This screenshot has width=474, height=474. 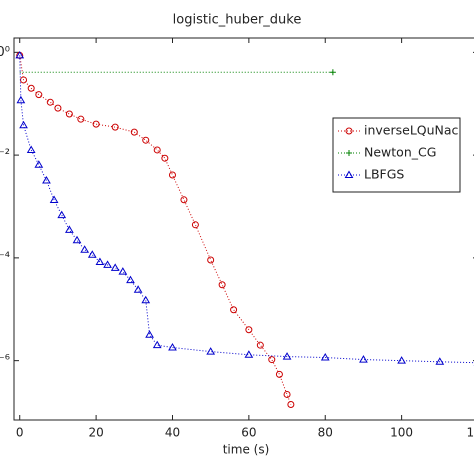 I want to click on x-tick-label: 100, so click(x=401, y=433).